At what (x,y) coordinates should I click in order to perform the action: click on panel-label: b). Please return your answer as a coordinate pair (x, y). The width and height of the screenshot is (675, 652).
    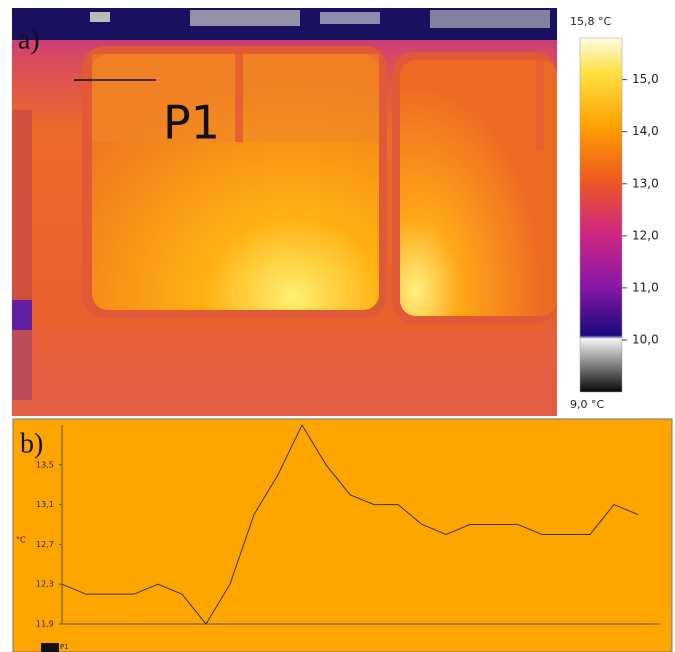
    Looking at the image, I should click on (31, 443).